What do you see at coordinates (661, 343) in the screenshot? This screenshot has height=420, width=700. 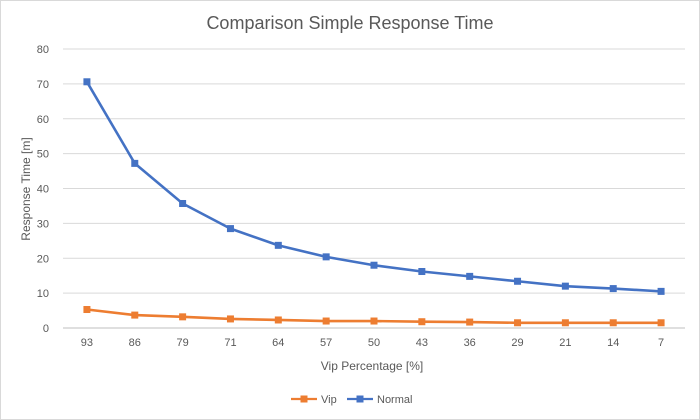 I see `x-tick-label: 7` at bounding box center [661, 343].